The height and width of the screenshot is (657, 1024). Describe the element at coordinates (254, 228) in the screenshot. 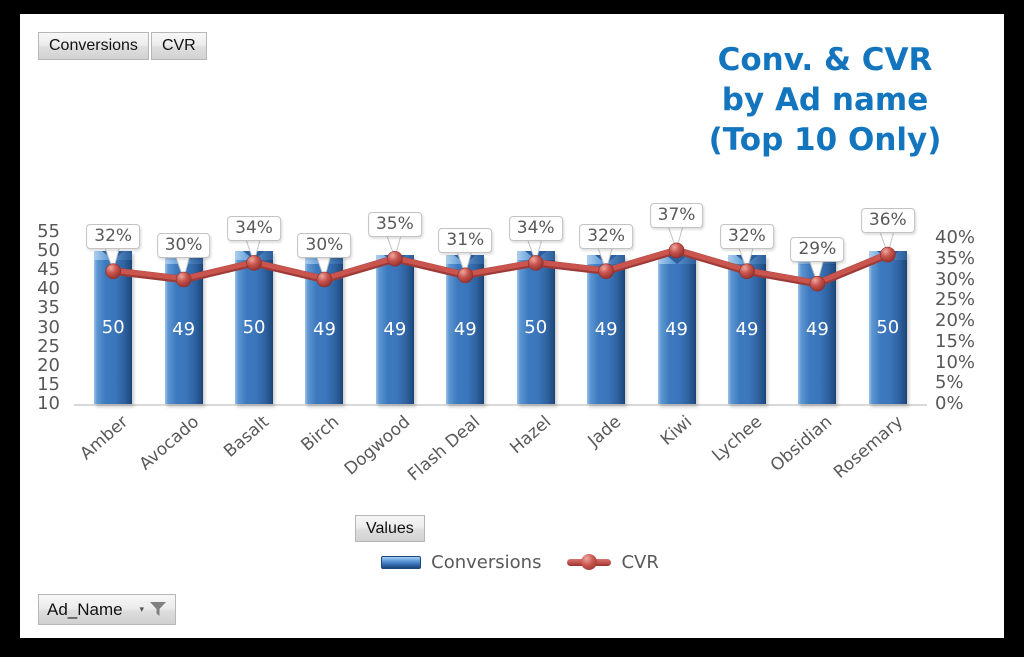

I see `cvr-data-label-basalt: 34%` at that location.